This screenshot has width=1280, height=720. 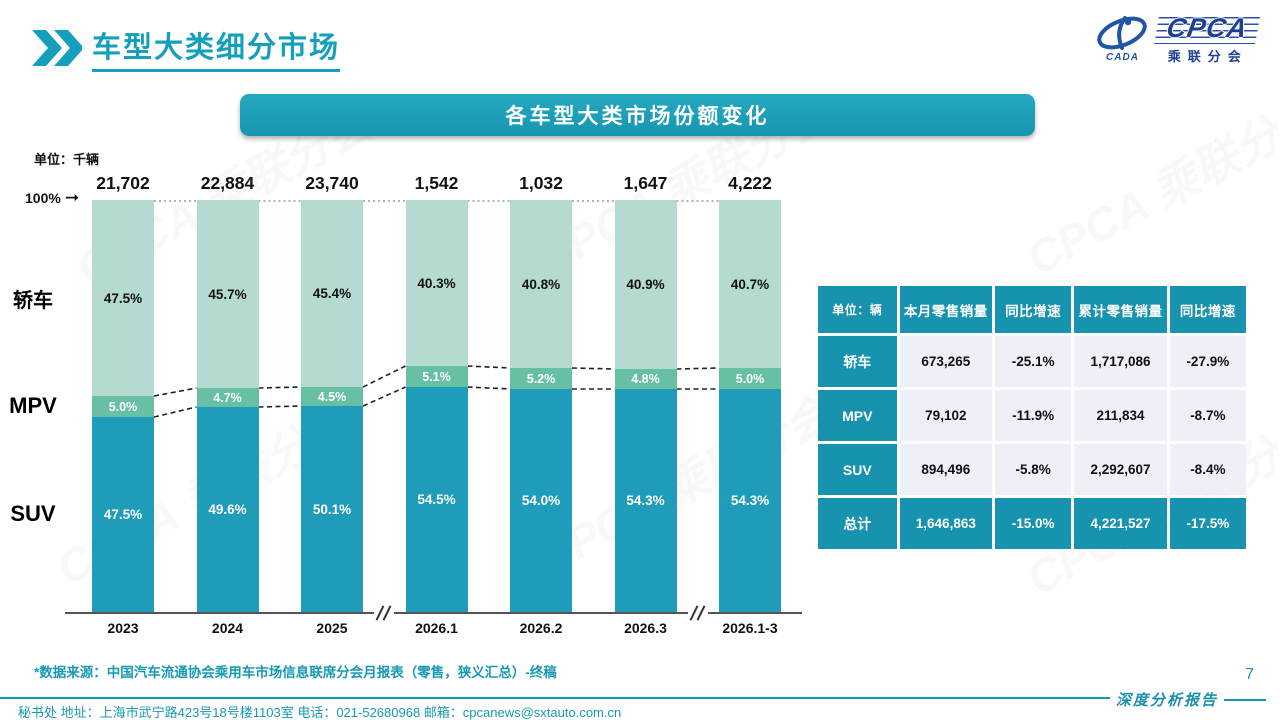 What do you see at coordinates (541, 183) in the screenshot?
I see `bar-total-label: 1,032` at bounding box center [541, 183].